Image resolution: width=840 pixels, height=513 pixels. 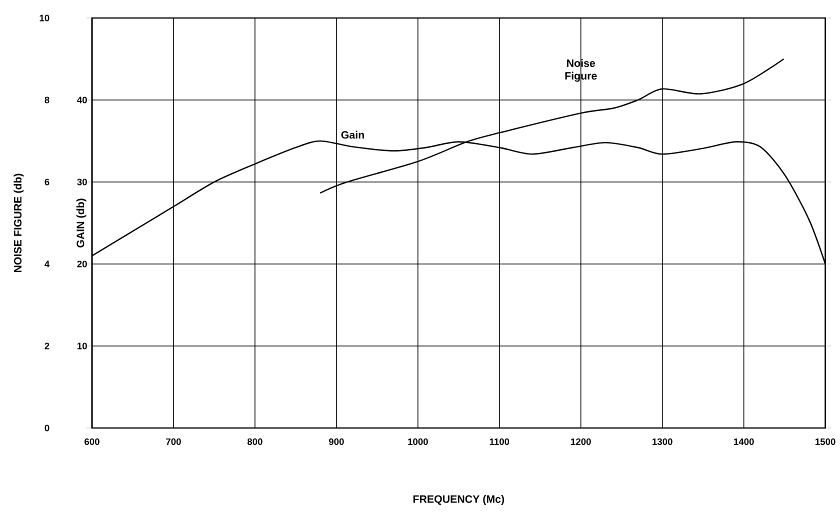 What do you see at coordinates (82, 264) in the screenshot?
I see `y2-tick-label: 20` at bounding box center [82, 264].